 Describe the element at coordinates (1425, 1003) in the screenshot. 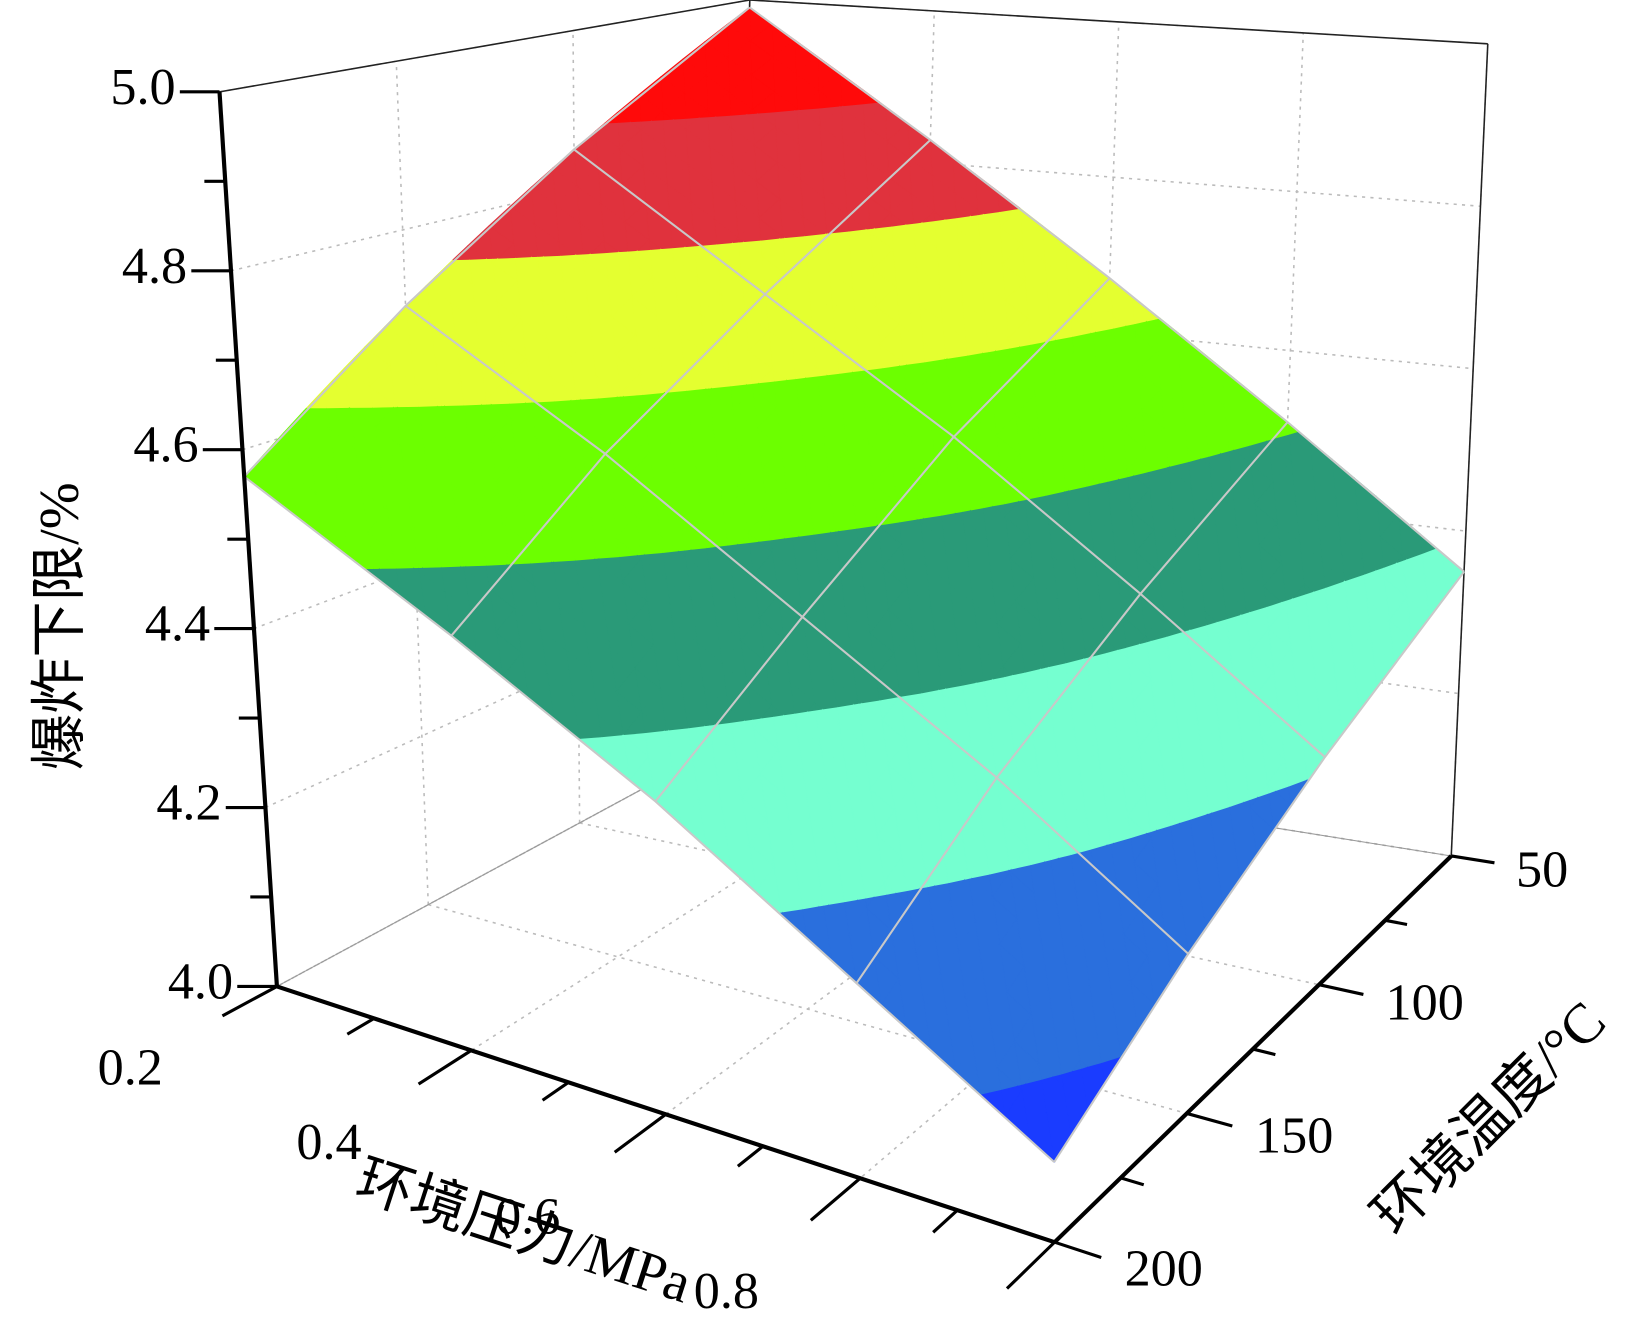

I see `y-tick-label: 100` at that location.